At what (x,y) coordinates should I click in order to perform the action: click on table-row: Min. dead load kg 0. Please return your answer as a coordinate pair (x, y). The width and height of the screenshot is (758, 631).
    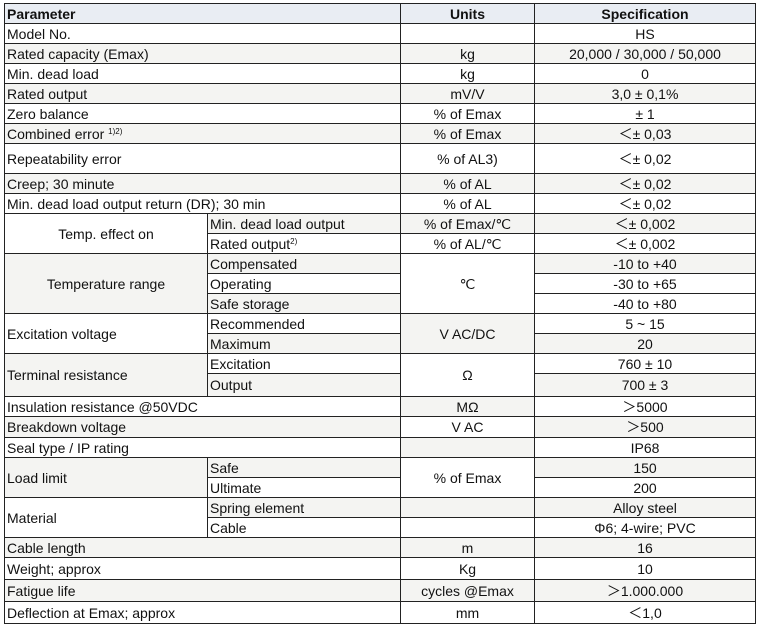
    Looking at the image, I should click on (380, 73).